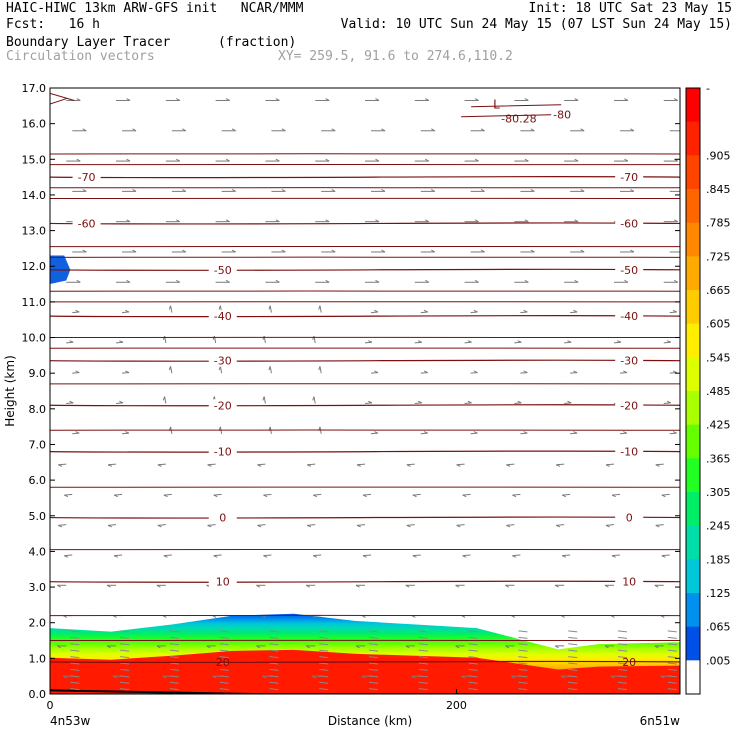  Describe the element at coordinates (718, 660) in the screenshot. I see `colorbar-label: .005` at that location.